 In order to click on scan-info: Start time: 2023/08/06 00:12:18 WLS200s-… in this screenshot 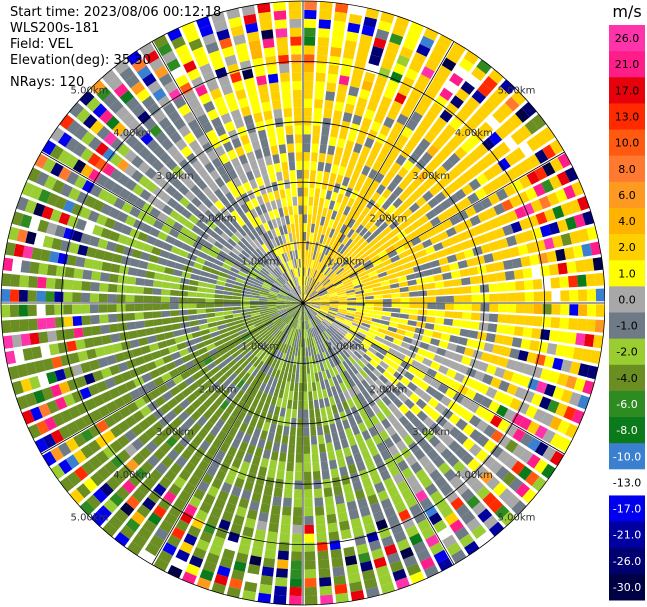, I will do `click(115, 48)`.